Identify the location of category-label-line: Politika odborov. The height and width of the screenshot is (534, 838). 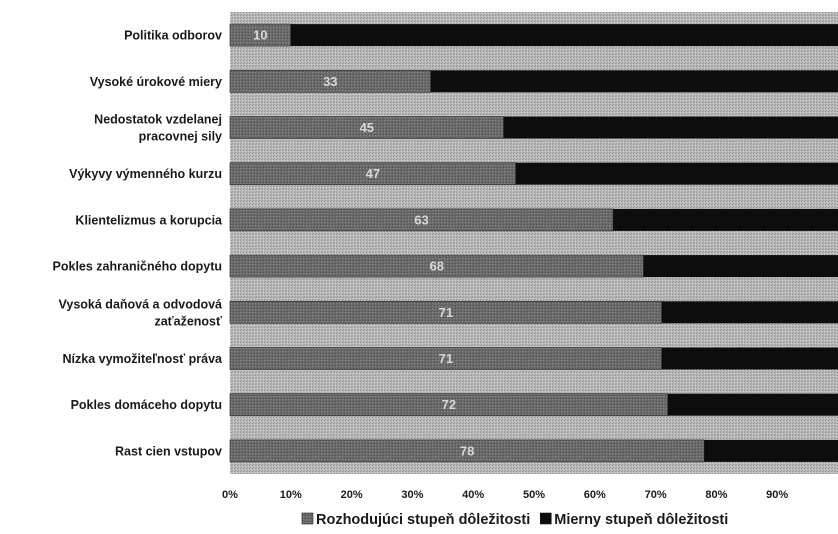
(173, 36).